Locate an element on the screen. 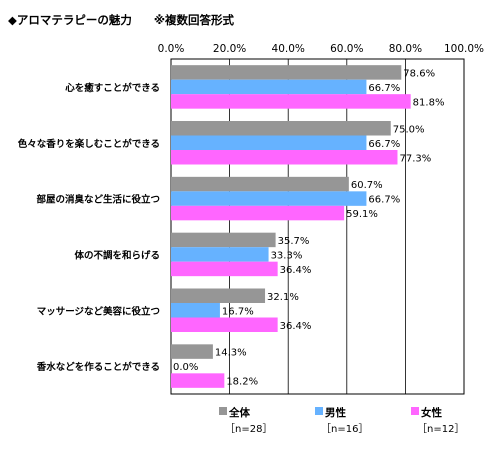  data-label: 78.6% is located at coordinates (419, 73).